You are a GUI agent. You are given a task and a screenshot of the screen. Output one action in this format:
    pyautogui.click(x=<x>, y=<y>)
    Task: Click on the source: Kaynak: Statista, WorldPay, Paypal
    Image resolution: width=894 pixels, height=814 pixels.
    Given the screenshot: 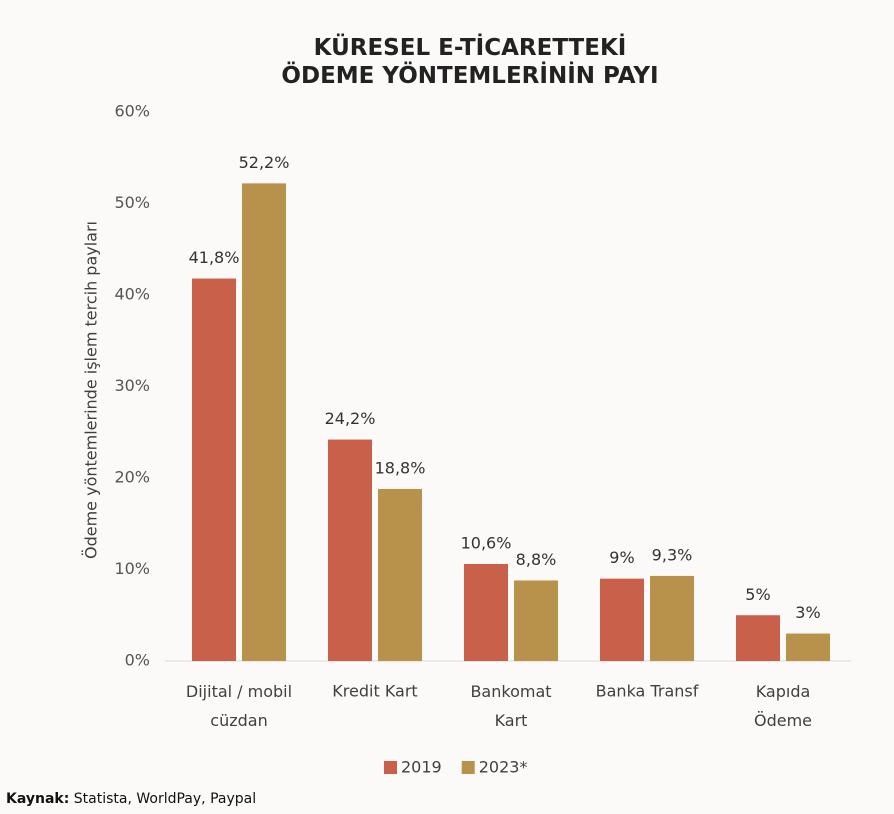 What is the action you would take?
    pyautogui.click(x=131, y=799)
    